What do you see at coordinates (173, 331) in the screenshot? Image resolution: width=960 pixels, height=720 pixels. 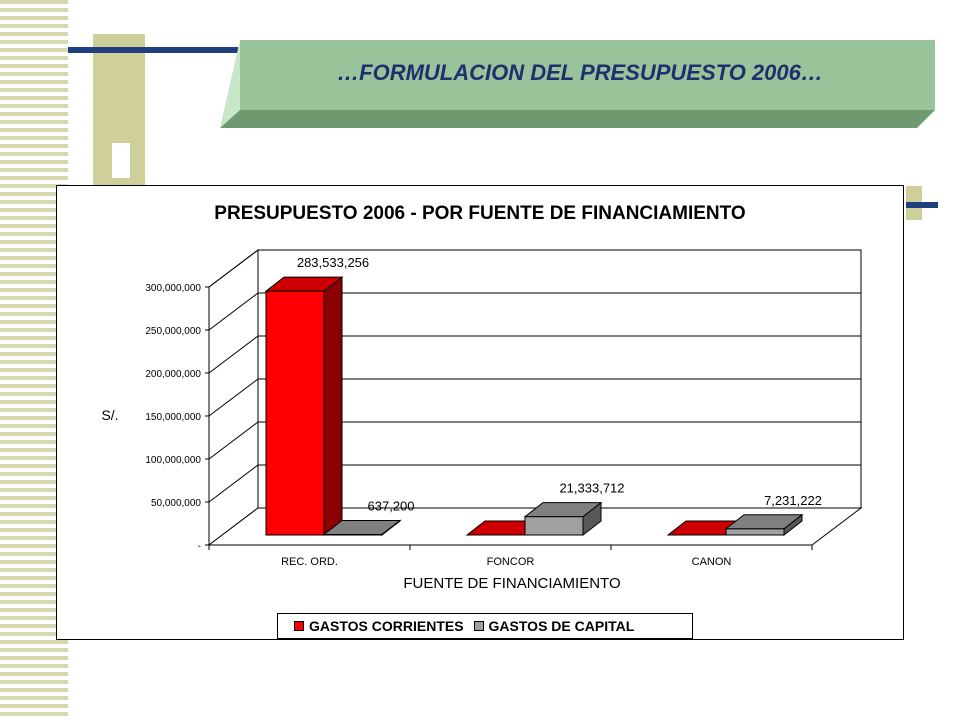 I see `y-tick-label: 250,000,000` at bounding box center [173, 331].